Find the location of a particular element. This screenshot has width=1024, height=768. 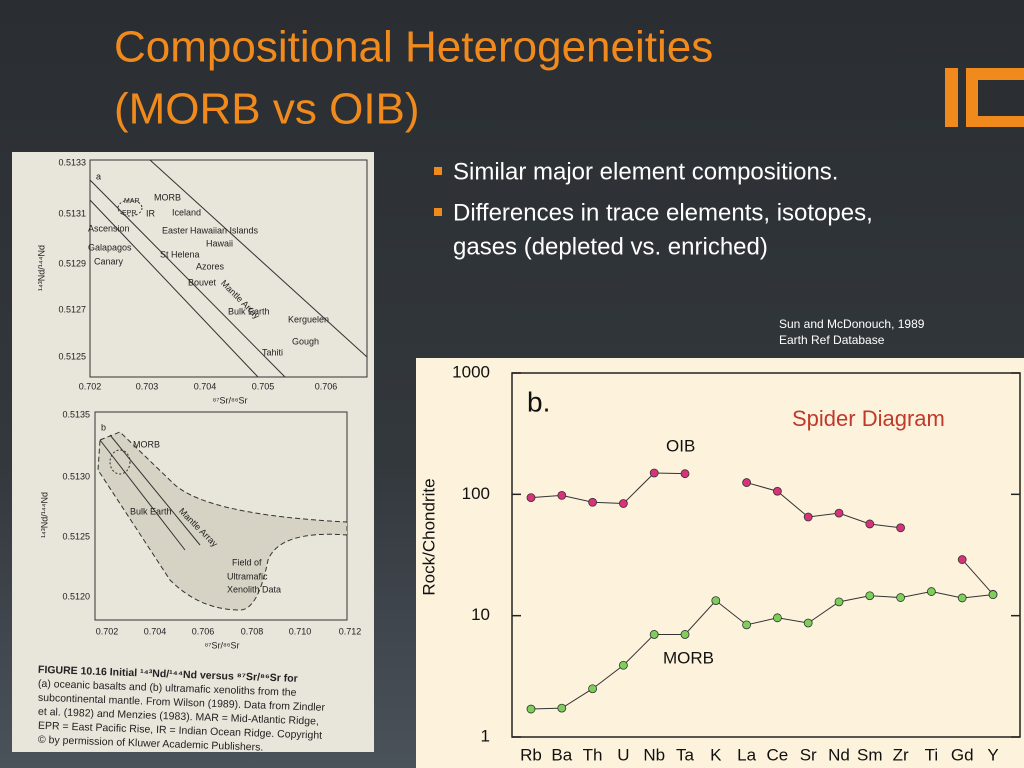

figure-text: Easter is located at coordinates (175, 230).